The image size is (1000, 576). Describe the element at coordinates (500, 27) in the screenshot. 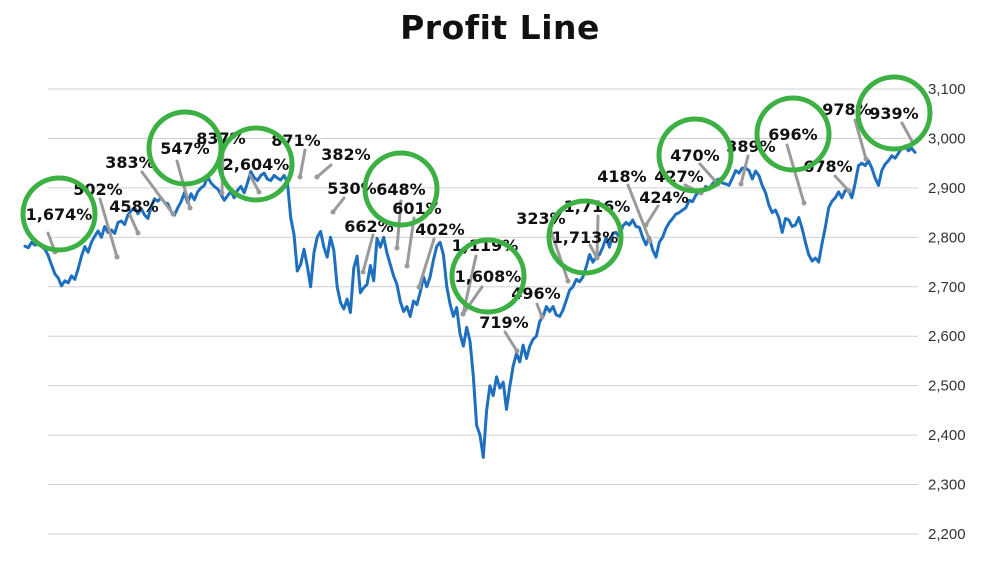

I see `chart-title: Profit Line` at that location.